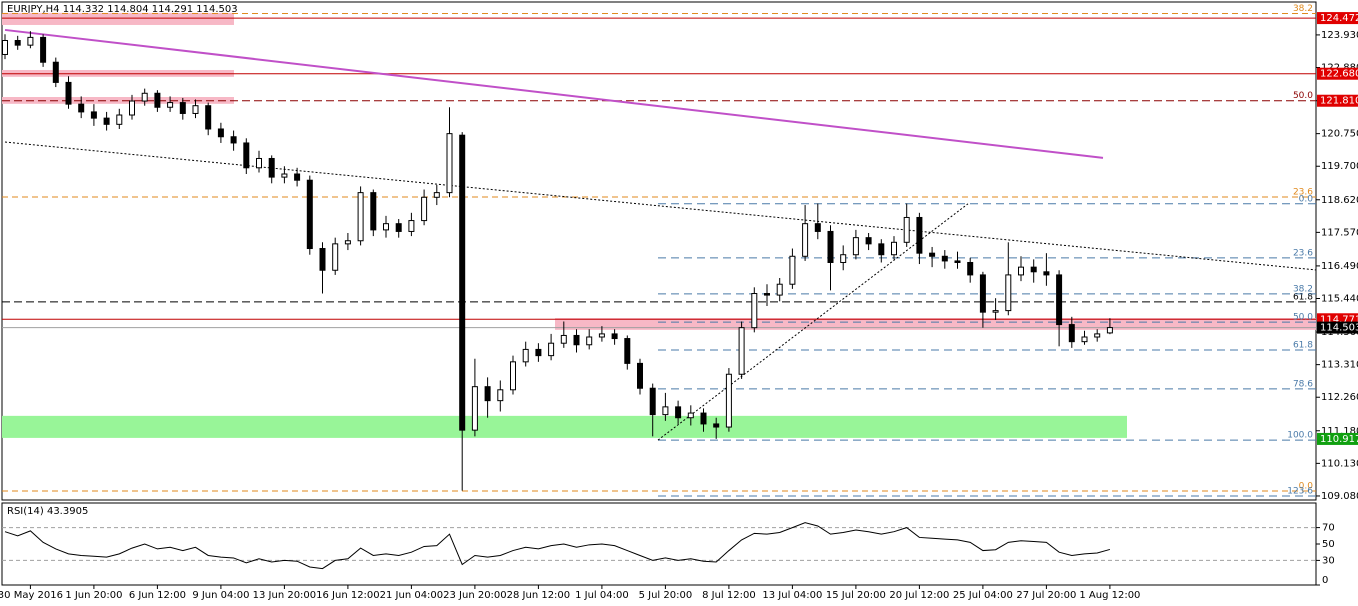  What do you see at coordinates (856, 595) in the screenshot?
I see `x-tick-label: 15 Jul 20:00` at bounding box center [856, 595].